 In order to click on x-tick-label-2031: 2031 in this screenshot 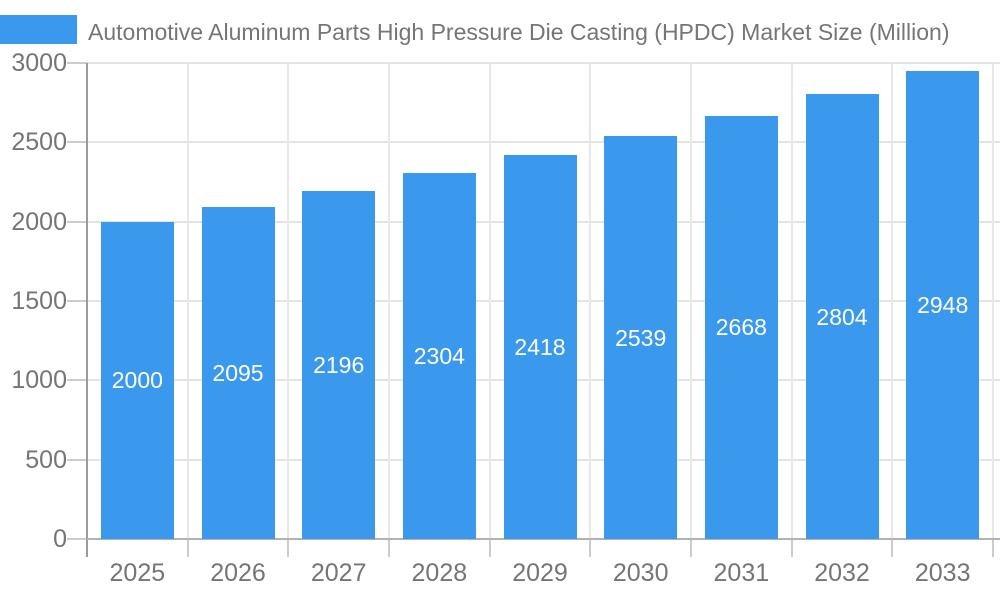, I will do `click(741, 573)`.